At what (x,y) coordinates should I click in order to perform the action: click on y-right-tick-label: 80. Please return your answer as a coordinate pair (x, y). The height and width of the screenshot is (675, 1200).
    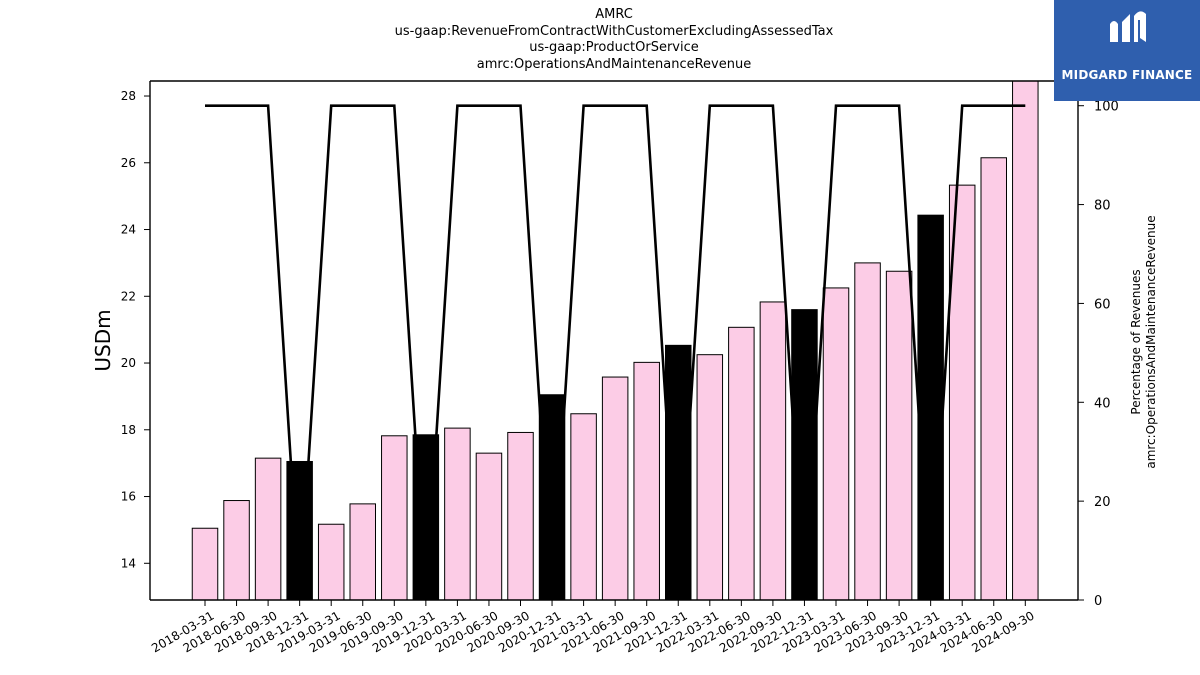
    Looking at the image, I should click on (1102, 206).